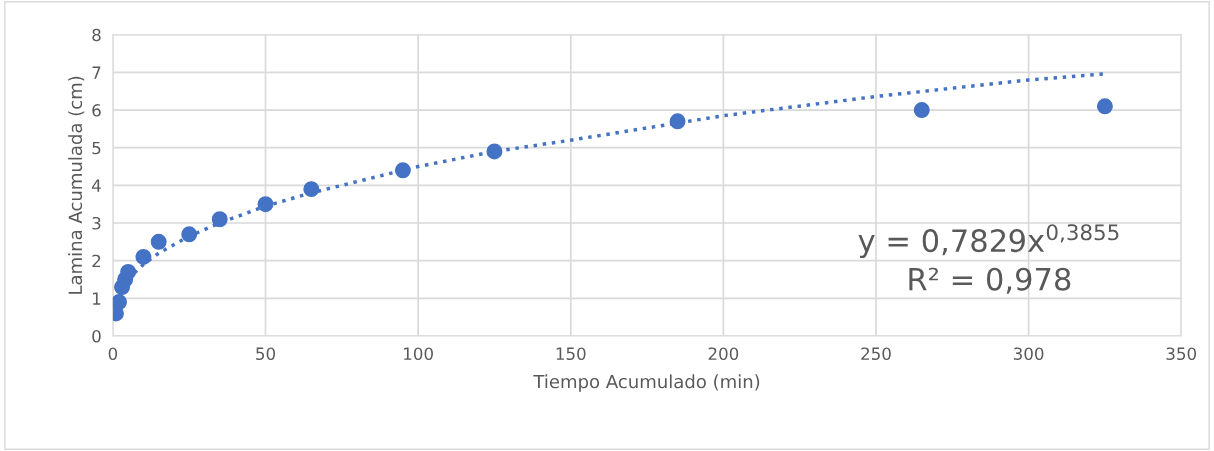 This screenshot has width=1214, height=451. What do you see at coordinates (96, 223) in the screenshot?
I see `y-tick-label: 3` at bounding box center [96, 223].